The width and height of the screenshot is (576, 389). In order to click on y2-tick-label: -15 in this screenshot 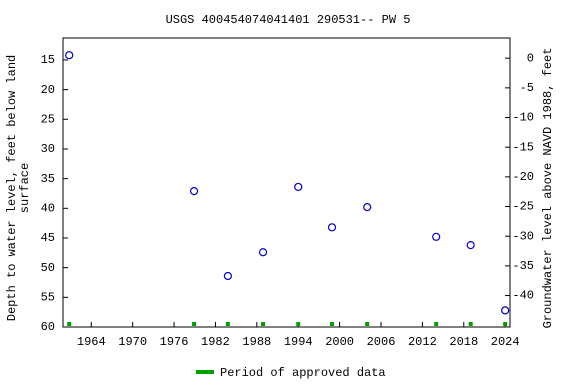, I will do `click(523, 147)`.